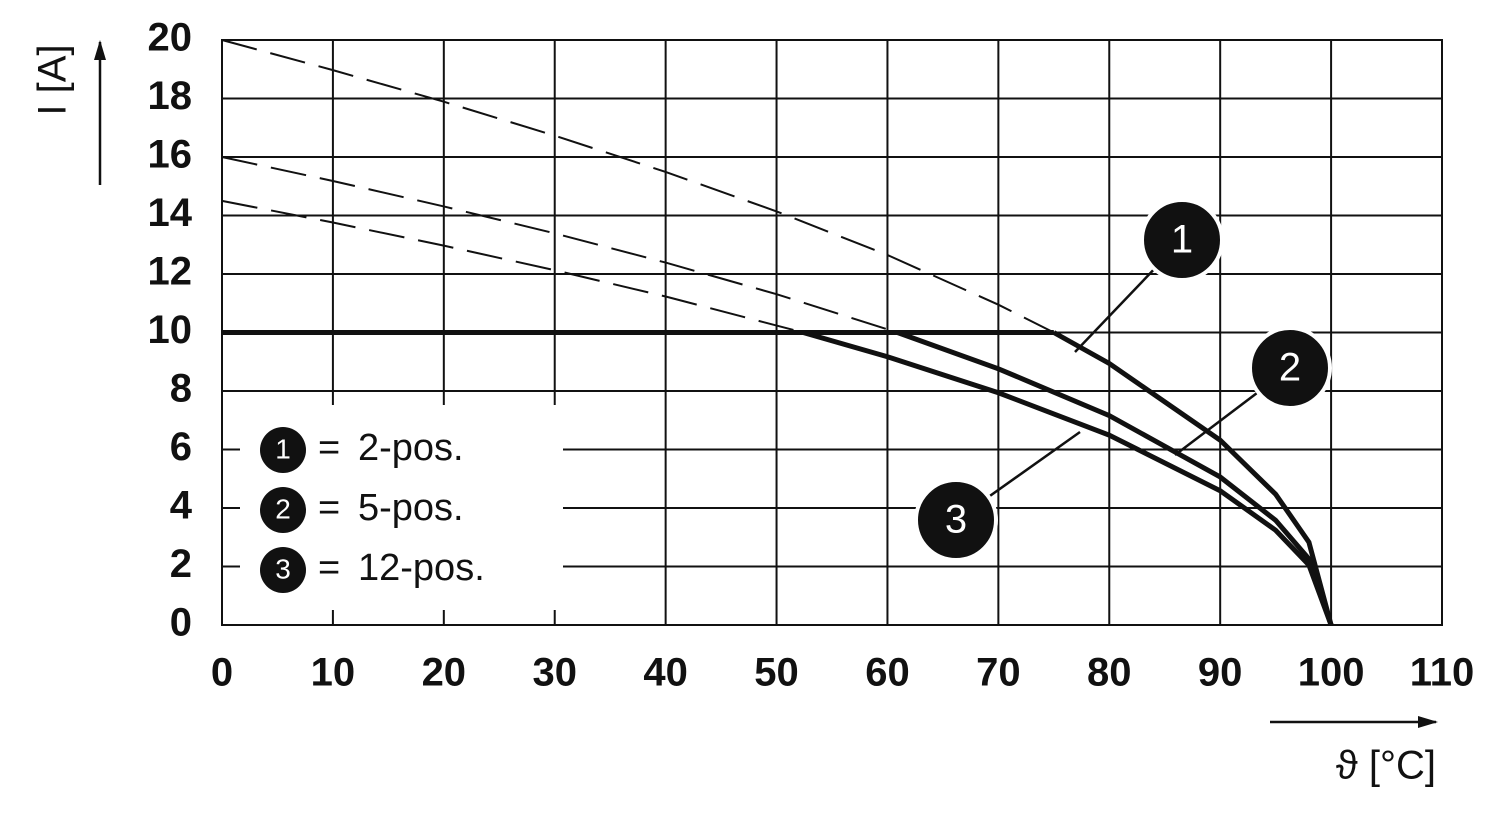 The image size is (1500, 820). What do you see at coordinates (998, 673) in the screenshot?
I see `x-tick-label: 70` at bounding box center [998, 673].